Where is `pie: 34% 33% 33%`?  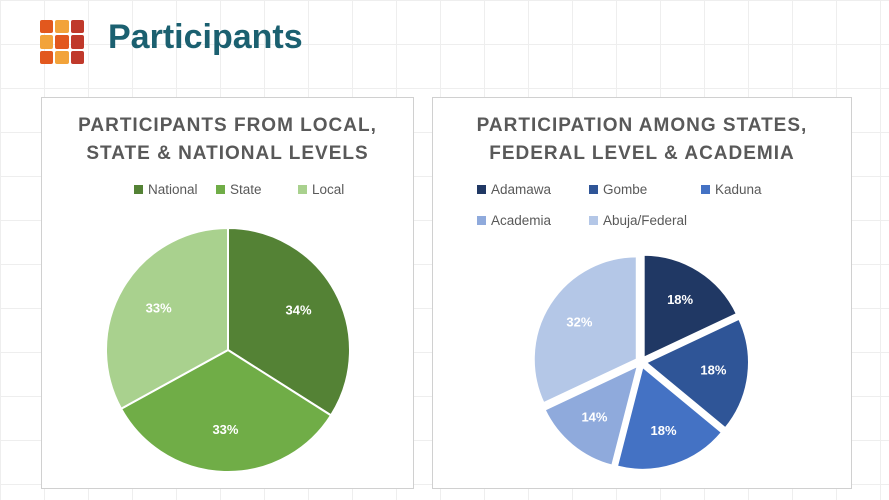 pie: 34% 33% 33% is located at coordinates (228, 349).